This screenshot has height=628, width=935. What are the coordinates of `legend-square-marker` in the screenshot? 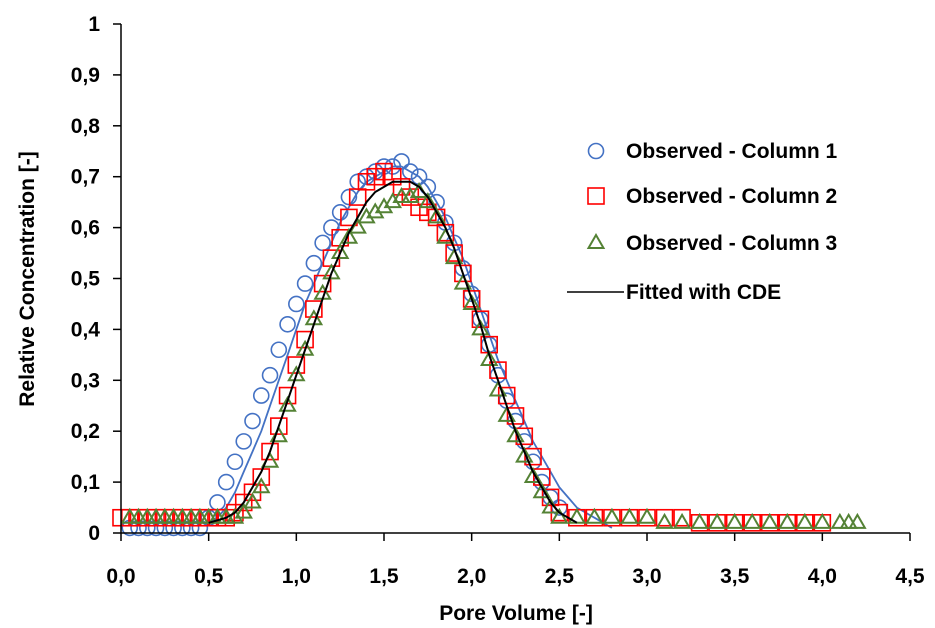 It's located at (596, 196).